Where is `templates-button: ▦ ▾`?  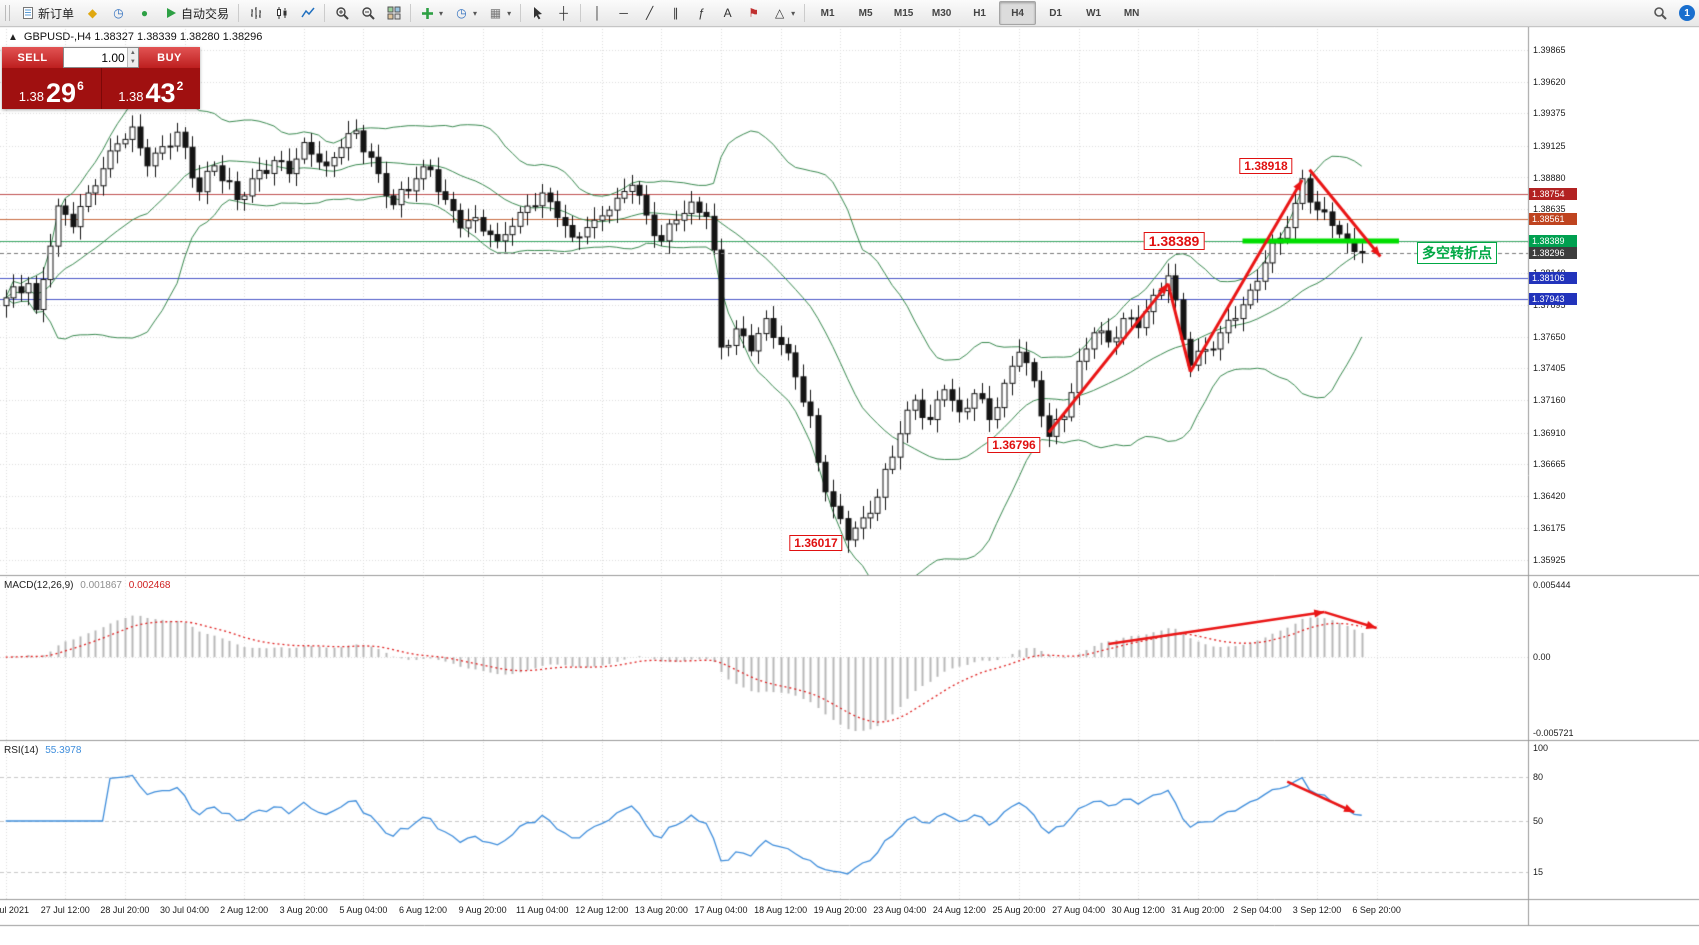
templates-button: ▦ ▾ is located at coordinates (499, 13).